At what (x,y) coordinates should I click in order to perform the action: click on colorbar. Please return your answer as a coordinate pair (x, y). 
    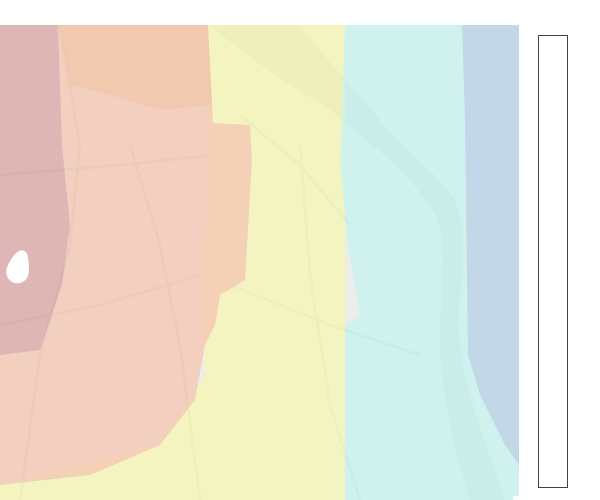
    Looking at the image, I should click on (553, 261).